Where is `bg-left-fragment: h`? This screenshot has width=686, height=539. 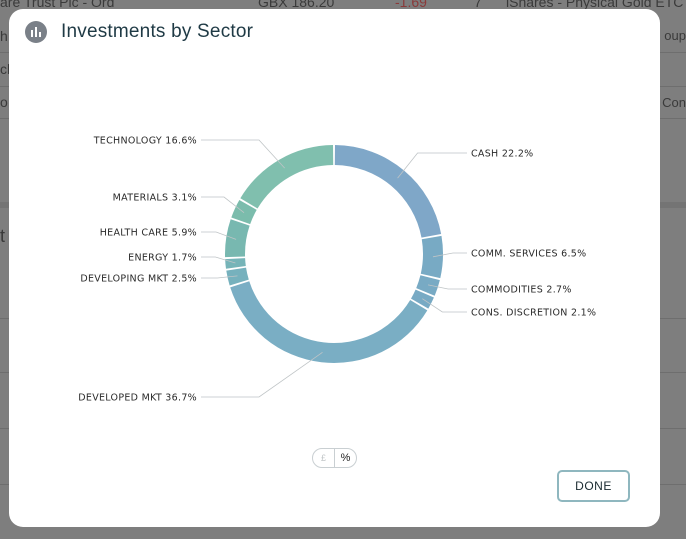 bg-left-fragment: h is located at coordinates (4, 36).